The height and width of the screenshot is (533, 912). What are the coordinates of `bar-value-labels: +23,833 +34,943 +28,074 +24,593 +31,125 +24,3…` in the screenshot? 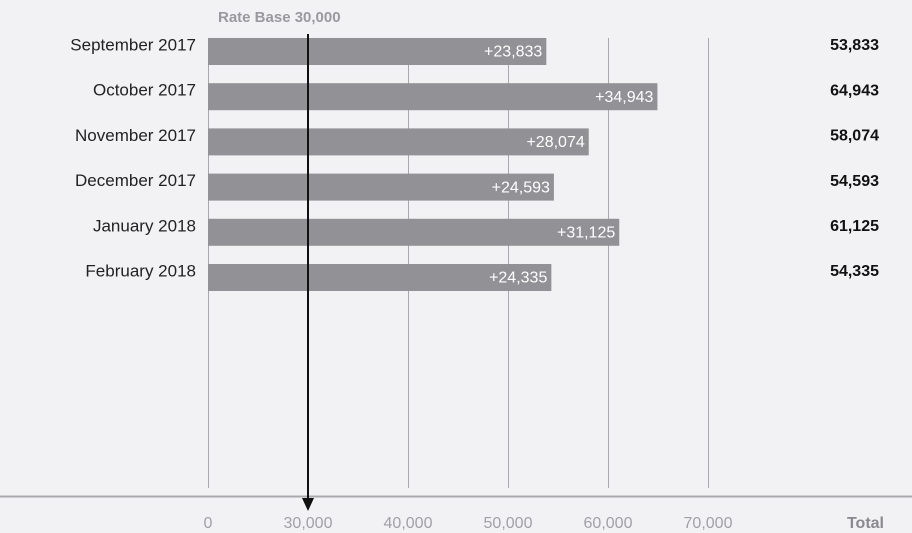 It's located at (568, 165).